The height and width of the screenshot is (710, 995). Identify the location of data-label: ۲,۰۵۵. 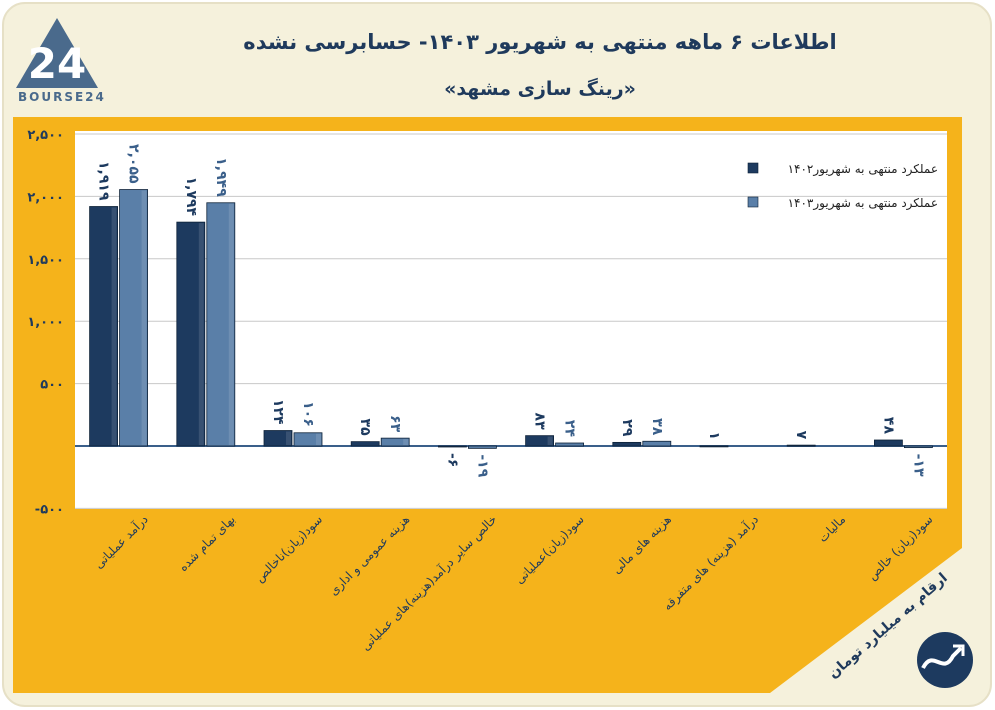
(134, 164).